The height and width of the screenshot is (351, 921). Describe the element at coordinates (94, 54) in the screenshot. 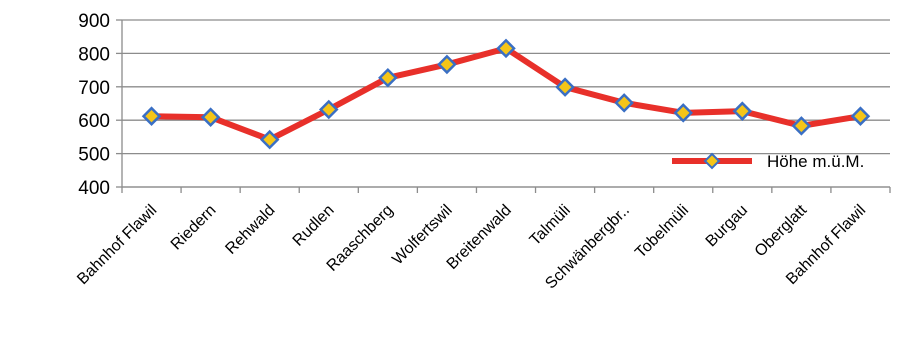

I see `y-tick-label: 800` at that location.